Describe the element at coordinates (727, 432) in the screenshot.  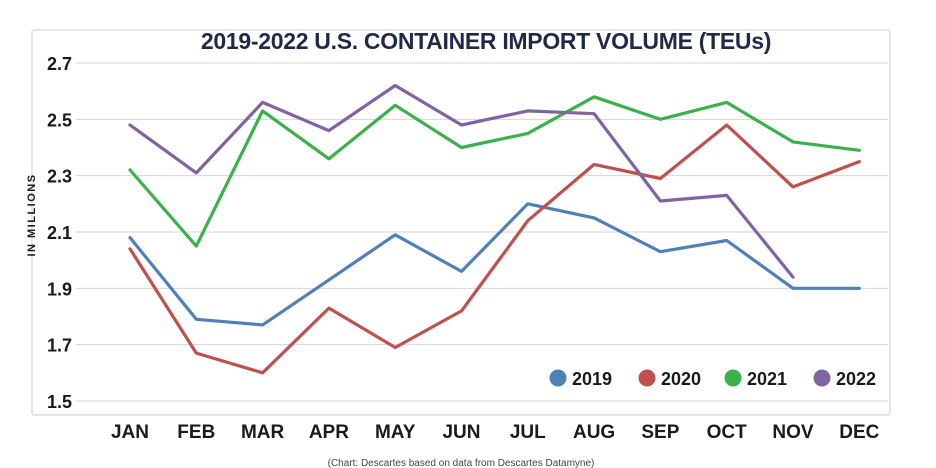
I see `x-tick-label: OCT` at that location.